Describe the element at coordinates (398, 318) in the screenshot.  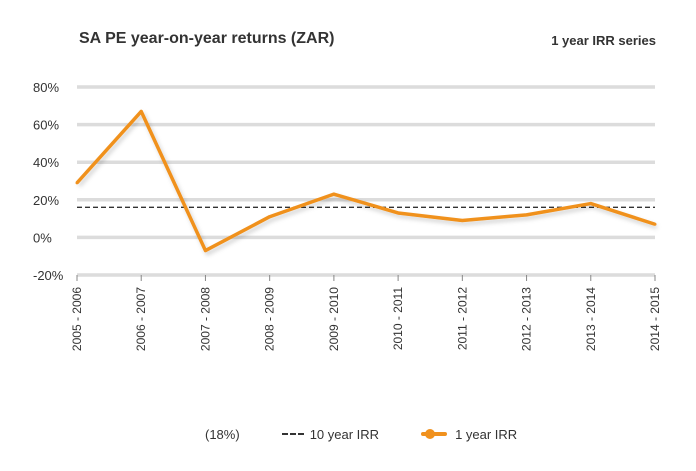
I see `x-tick-label: 2010 - 2011` at that location.